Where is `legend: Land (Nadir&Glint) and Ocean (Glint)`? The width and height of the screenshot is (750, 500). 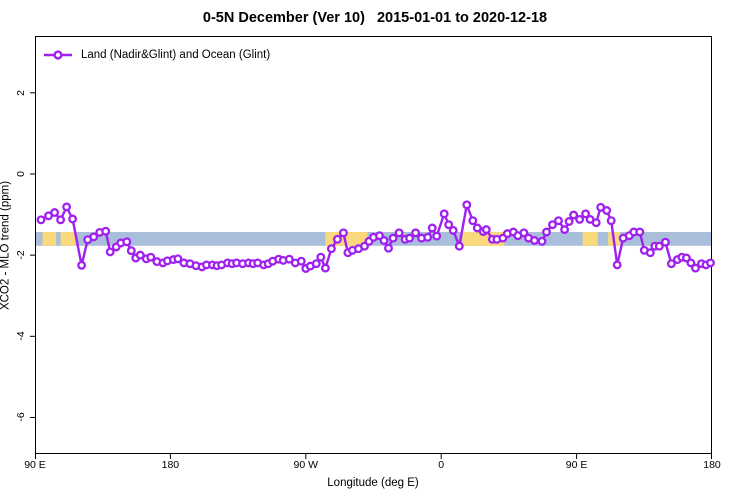
legend: Land (Nadir&Glint) and Ocean (Glint) is located at coordinates (156, 54).